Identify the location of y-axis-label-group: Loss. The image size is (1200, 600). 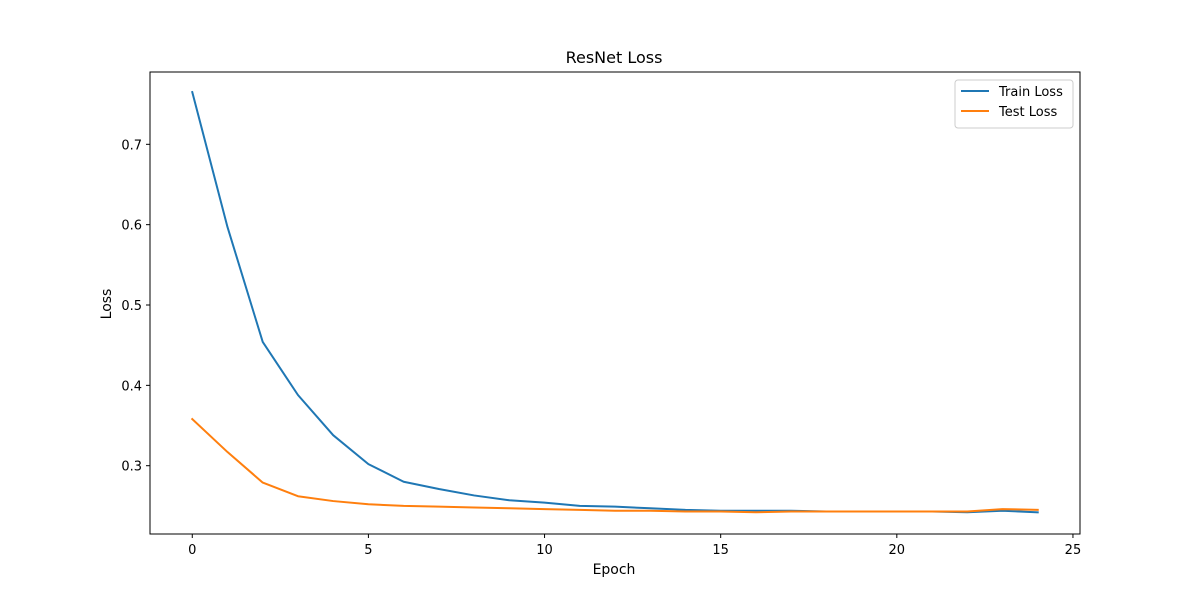
(107, 304).